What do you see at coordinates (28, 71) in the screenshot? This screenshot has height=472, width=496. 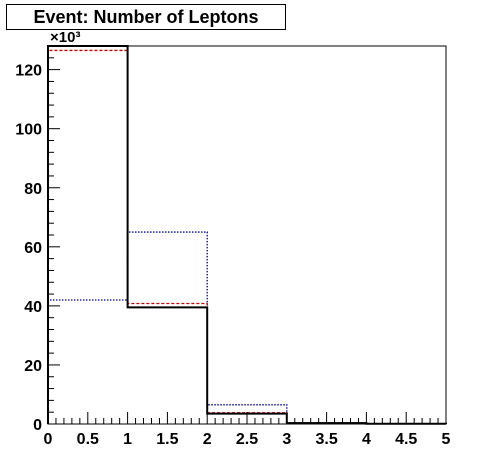 I see `y-tick-label: 120` at bounding box center [28, 71].